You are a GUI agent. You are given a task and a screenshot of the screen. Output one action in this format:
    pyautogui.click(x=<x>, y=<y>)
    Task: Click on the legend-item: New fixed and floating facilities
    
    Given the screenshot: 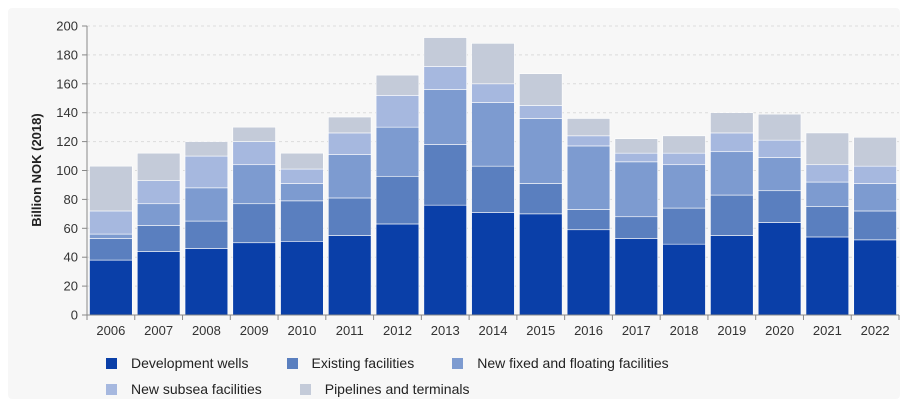 What is the action you would take?
    pyautogui.click(x=560, y=363)
    